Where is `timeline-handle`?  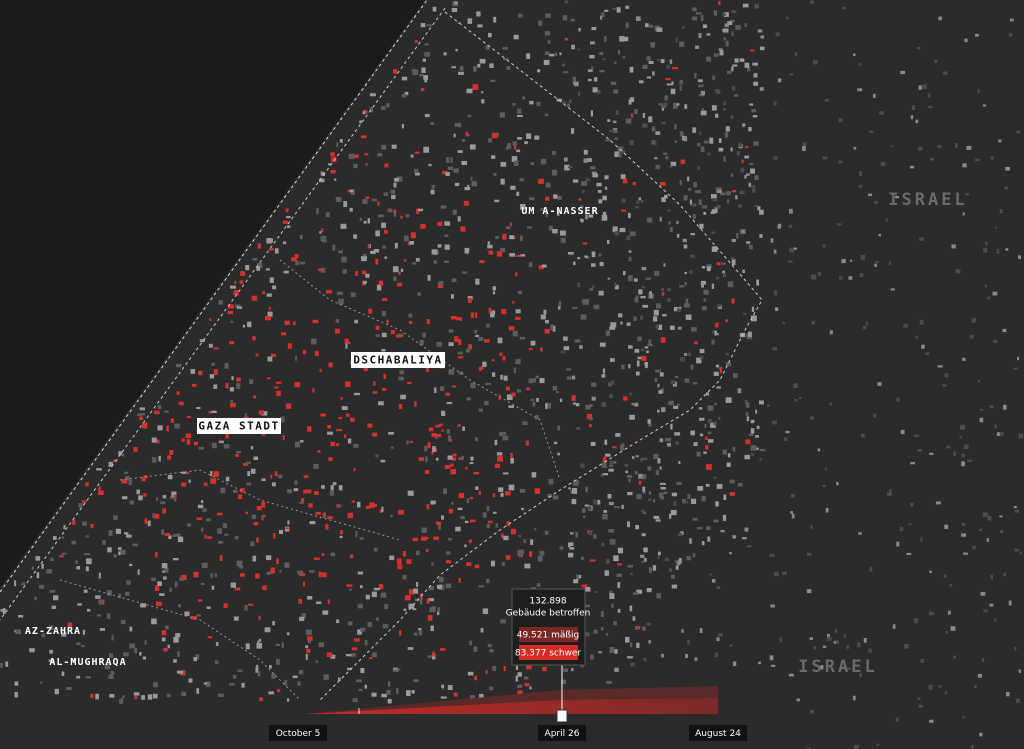
timeline-handle is located at coordinates (562, 716).